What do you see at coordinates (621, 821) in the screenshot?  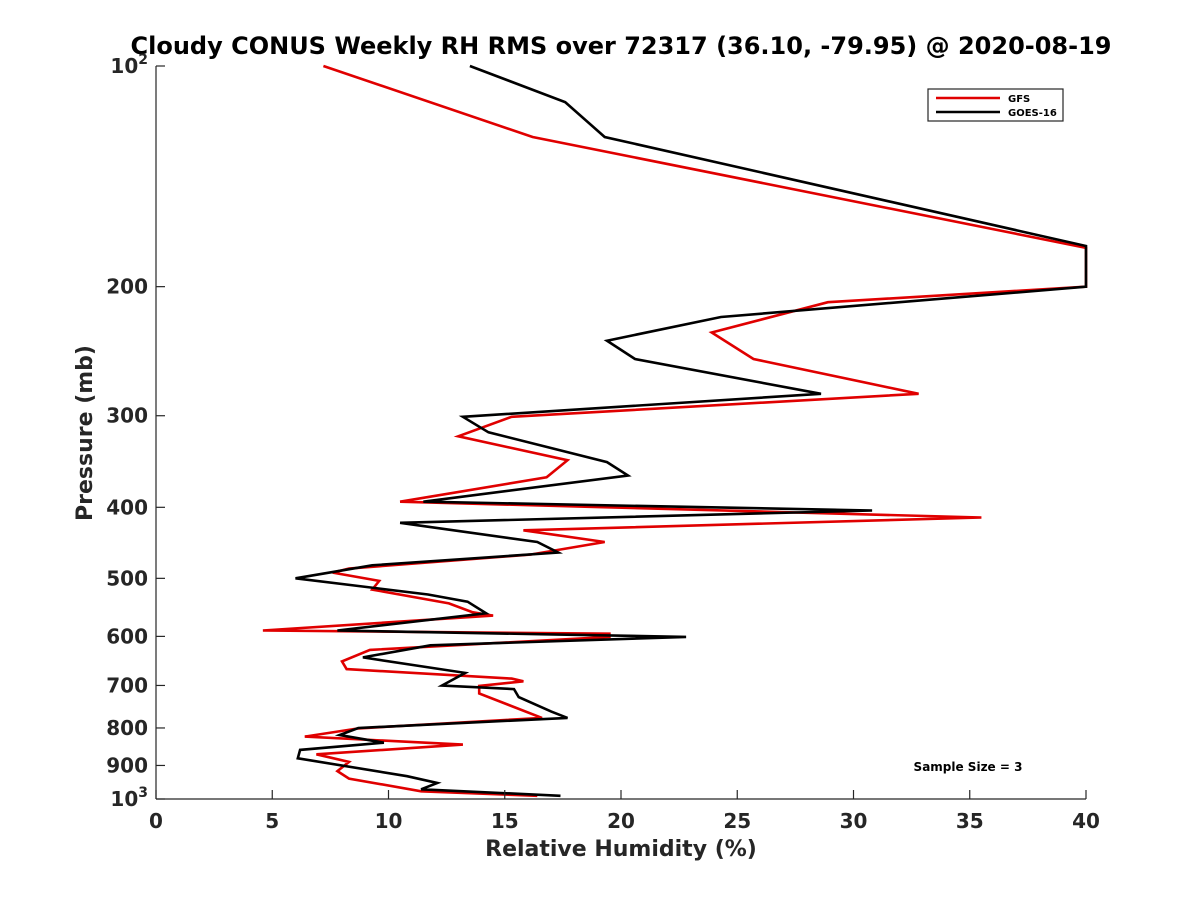 I see `x-tick-label: 20` at bounding box center [621, 821].